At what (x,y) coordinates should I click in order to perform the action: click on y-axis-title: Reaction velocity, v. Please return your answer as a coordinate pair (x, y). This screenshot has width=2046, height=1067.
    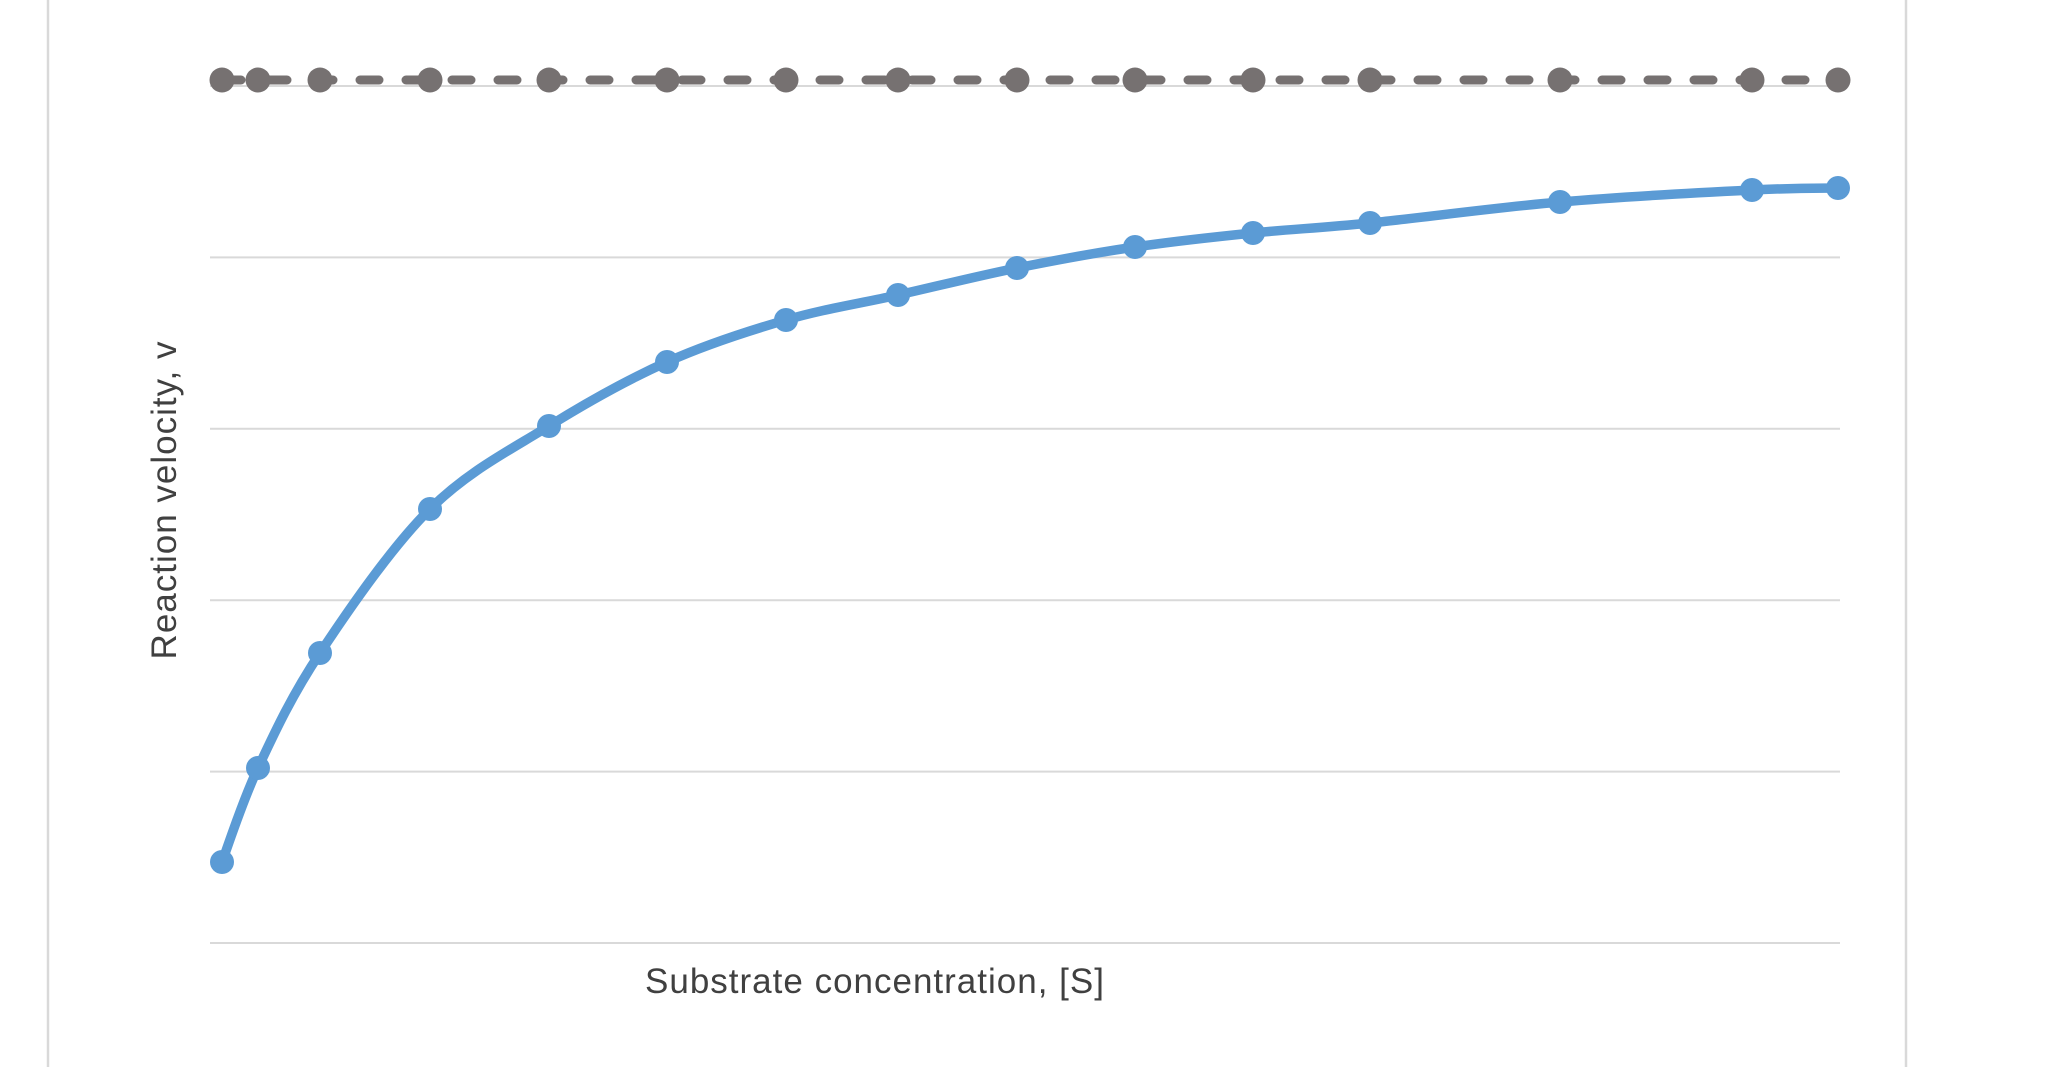
    Looking at the image, I should click on (164, 500).